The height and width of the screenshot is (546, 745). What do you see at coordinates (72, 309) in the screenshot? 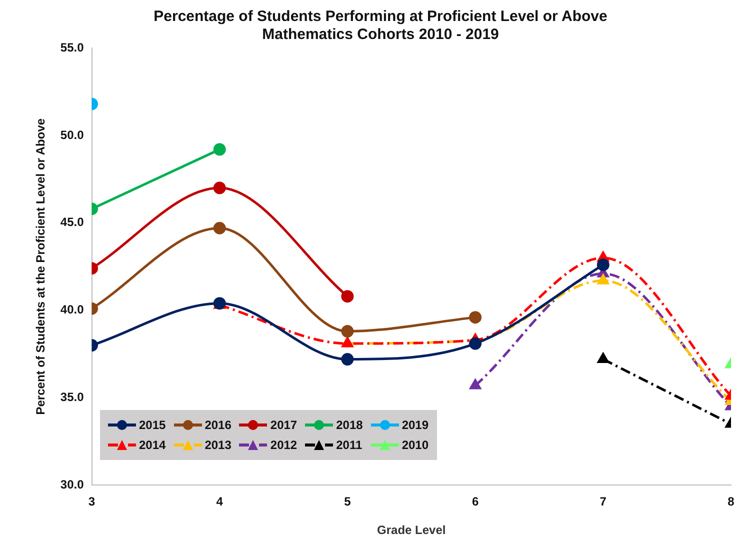
I see `y-tick-label: 40.0` at bounding box center [72, 309].